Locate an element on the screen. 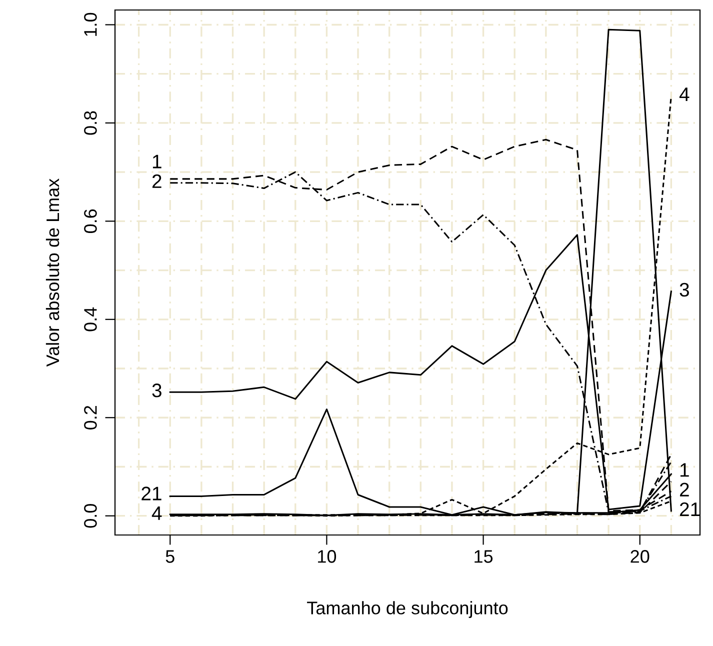 The height and width of the screenshot is (646, 713). x-tick-label: 20 is located at coordinates (640, 556).